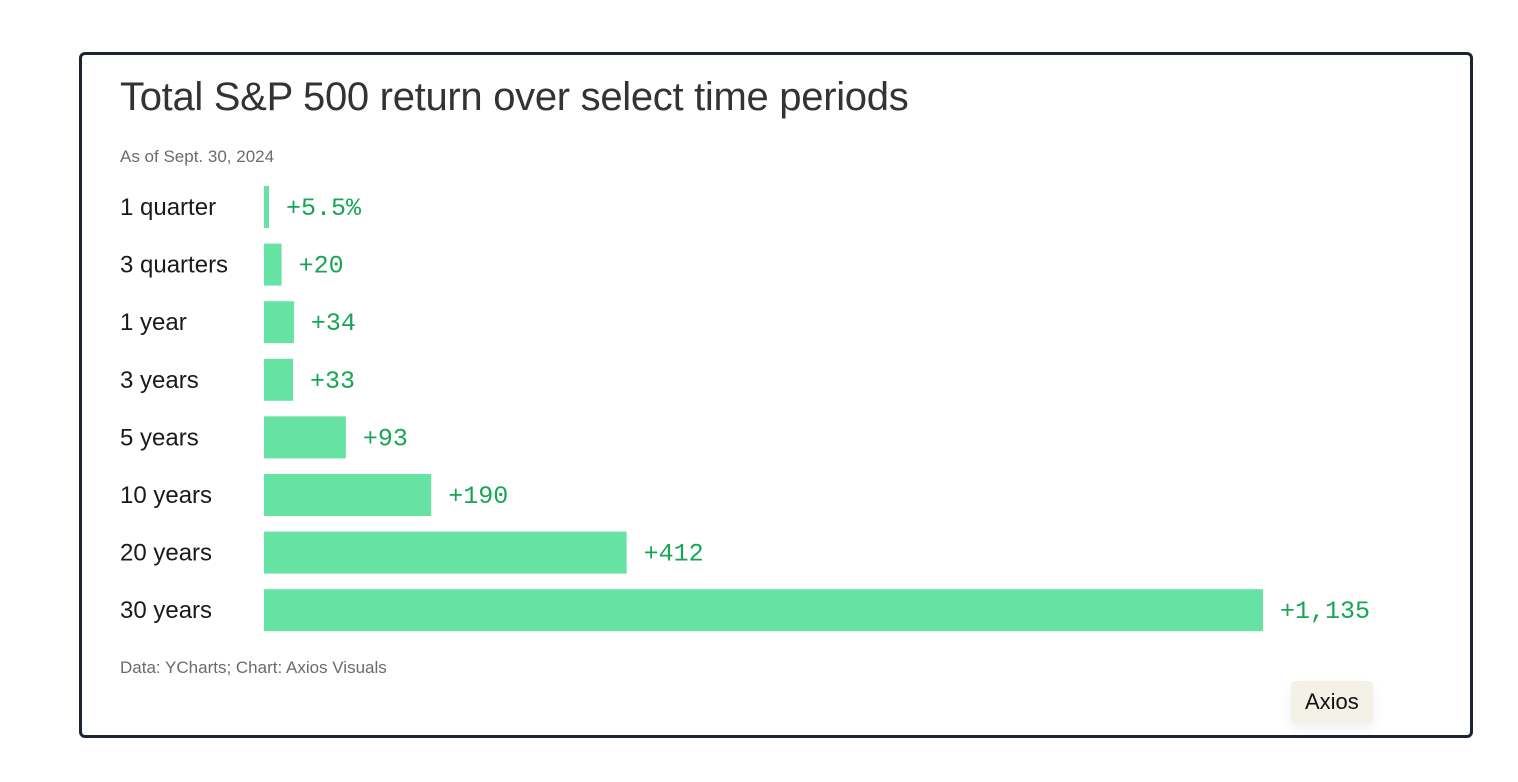 The image size is (1518, 782). What do you see at coordinates (321, 266) in the screenshot?
I see `value-label: +20` at bounding box center [321, 266].